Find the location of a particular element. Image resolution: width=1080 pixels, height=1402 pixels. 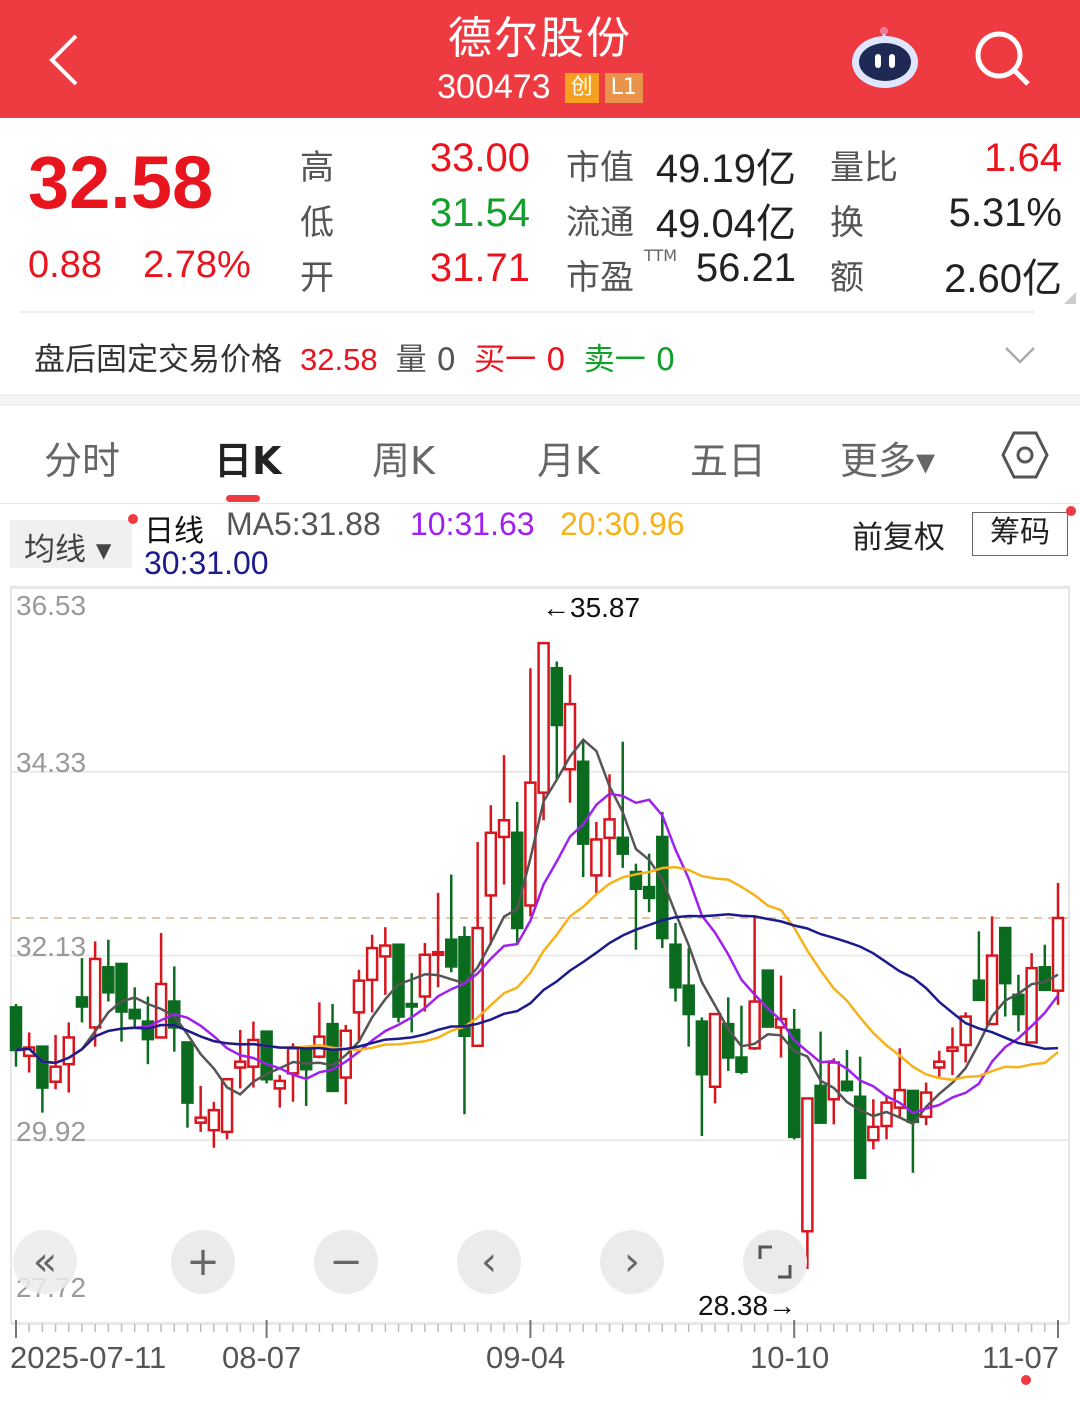

after-hours-row: 盘后固定交易价格 32.58 量 0 买一 0 卖一 0 is located at coordinates (363, 356).